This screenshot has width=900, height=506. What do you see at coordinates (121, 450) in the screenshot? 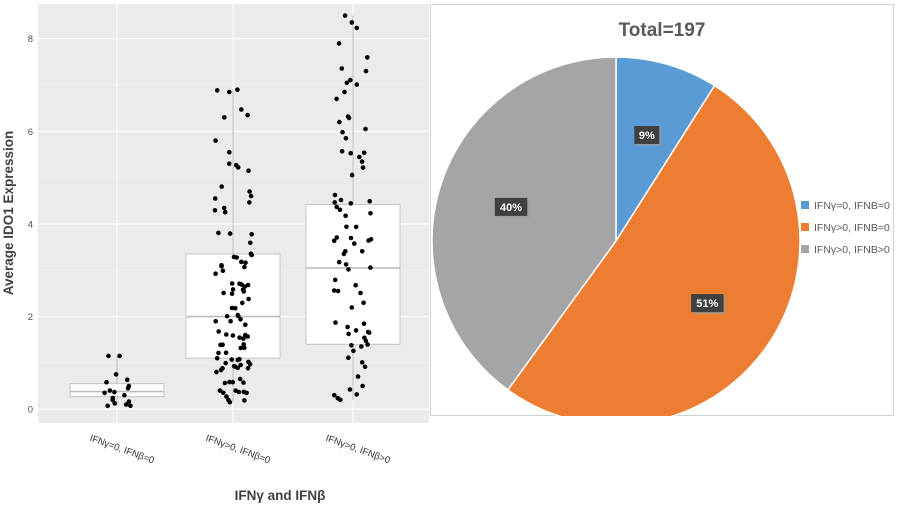
I see `x-tick-label: IFNγ=0, IFNβ=0` at bounding box center [121, 450].